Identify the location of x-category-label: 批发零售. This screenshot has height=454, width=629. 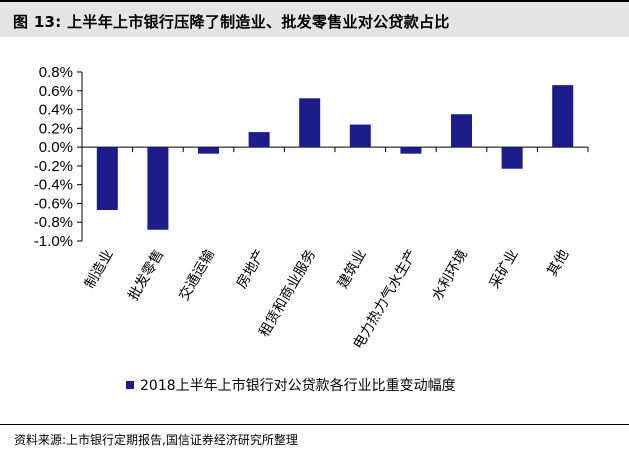
(147, 275).